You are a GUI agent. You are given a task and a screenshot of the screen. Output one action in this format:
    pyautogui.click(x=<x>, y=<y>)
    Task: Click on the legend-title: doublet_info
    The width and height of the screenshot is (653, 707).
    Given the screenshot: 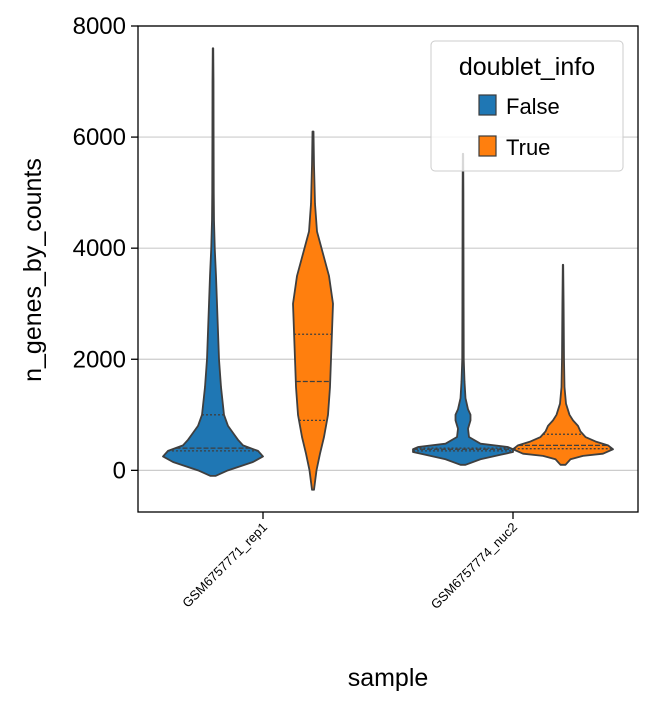 What is the action you would take?
    pyautogui.click(x=527, y=67)
    